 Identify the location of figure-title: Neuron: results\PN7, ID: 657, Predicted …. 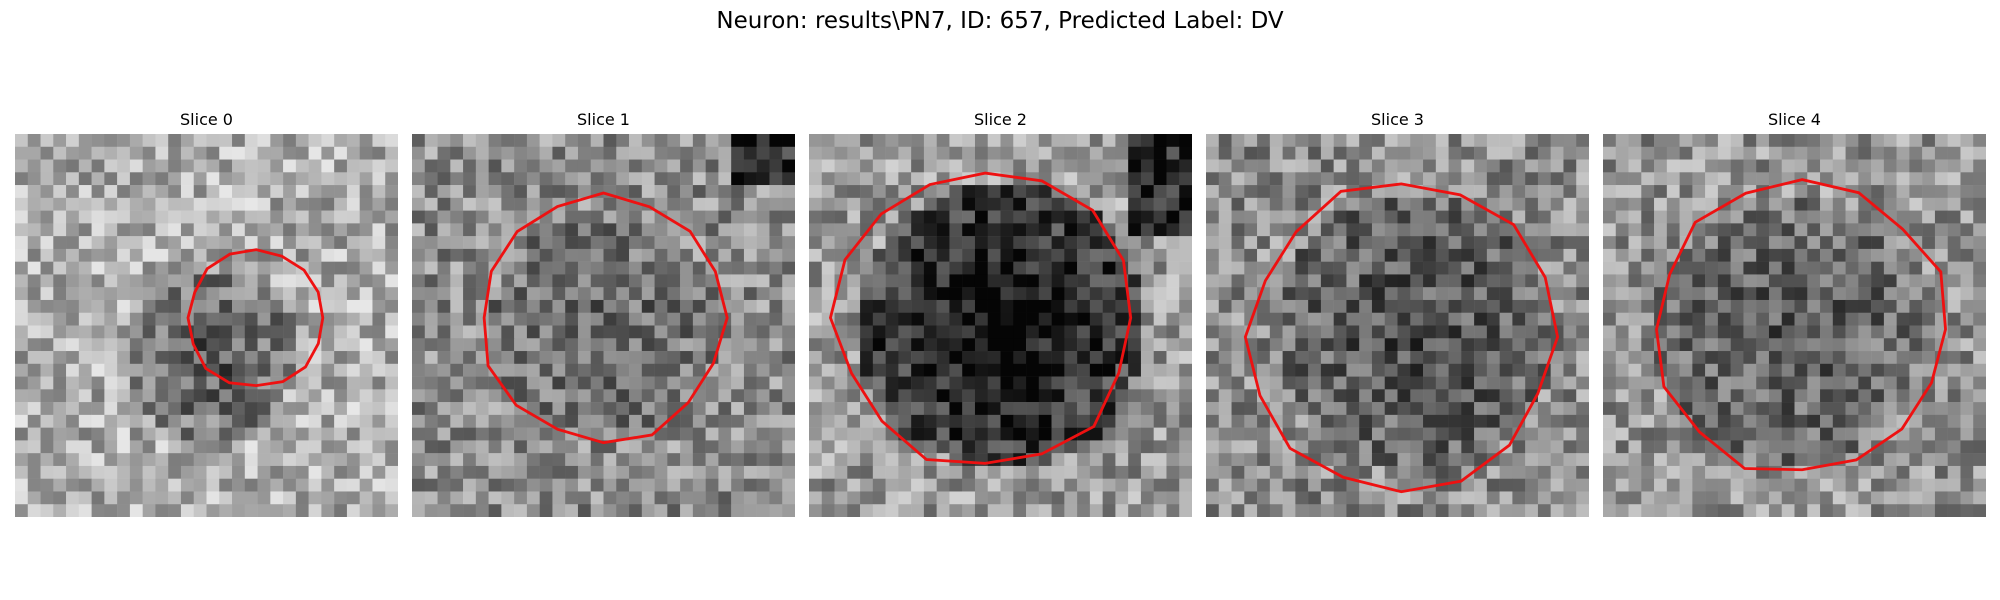
(1000, 21).